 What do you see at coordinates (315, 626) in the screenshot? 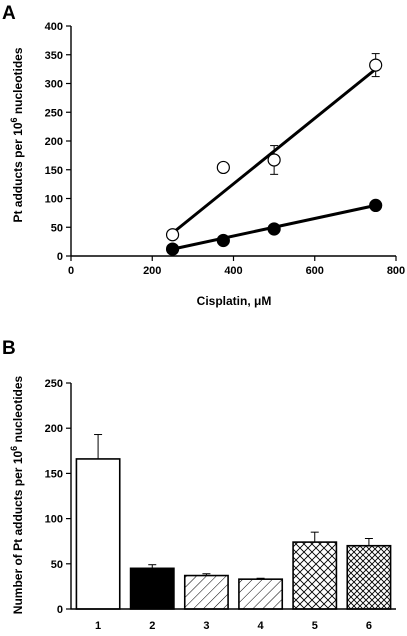
I see `chart-b-x-tick-label: 5` at bounding box center [315, 626].